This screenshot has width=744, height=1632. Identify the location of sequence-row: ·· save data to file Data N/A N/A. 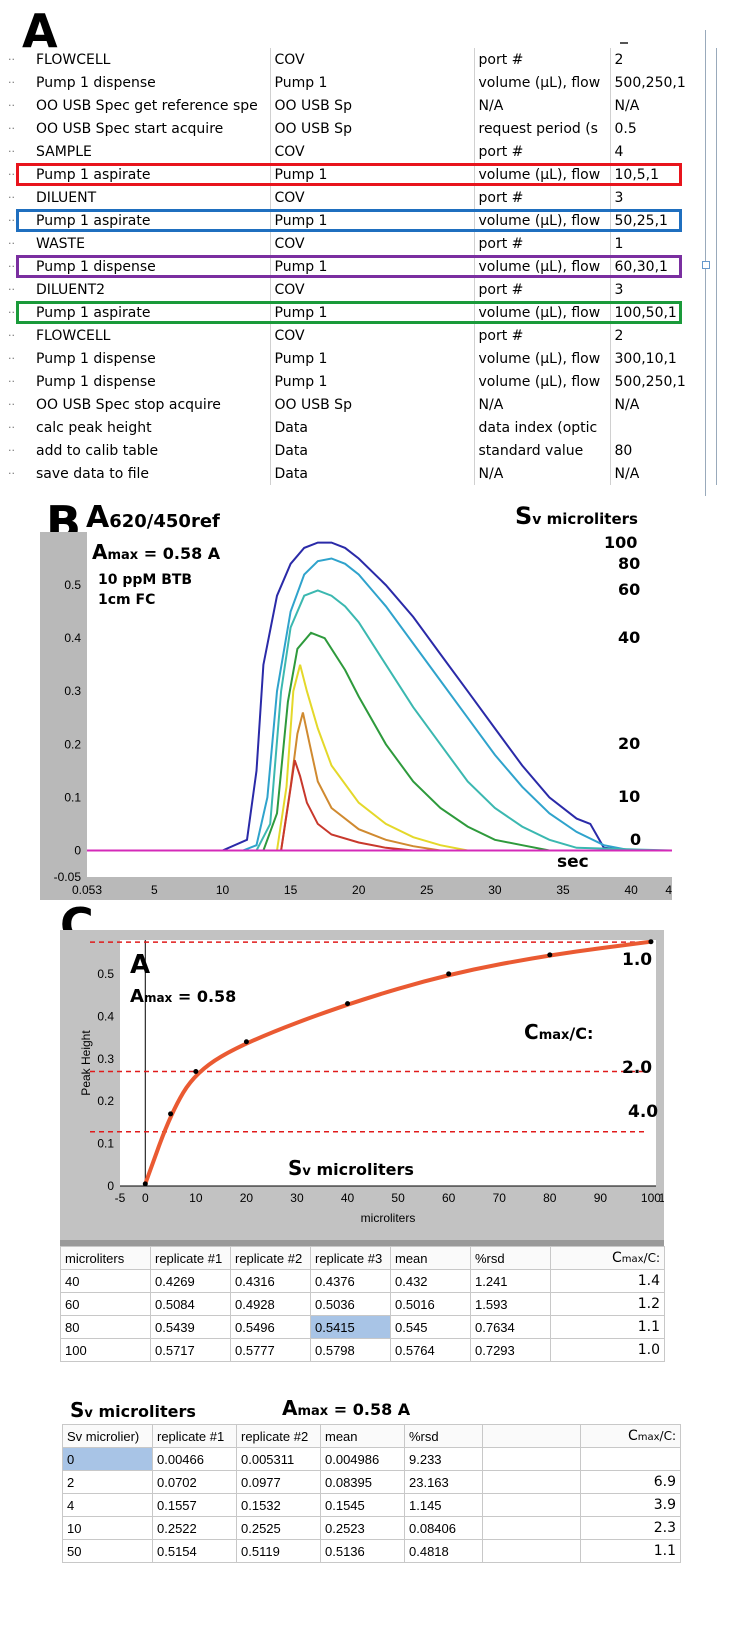
(361, 473).